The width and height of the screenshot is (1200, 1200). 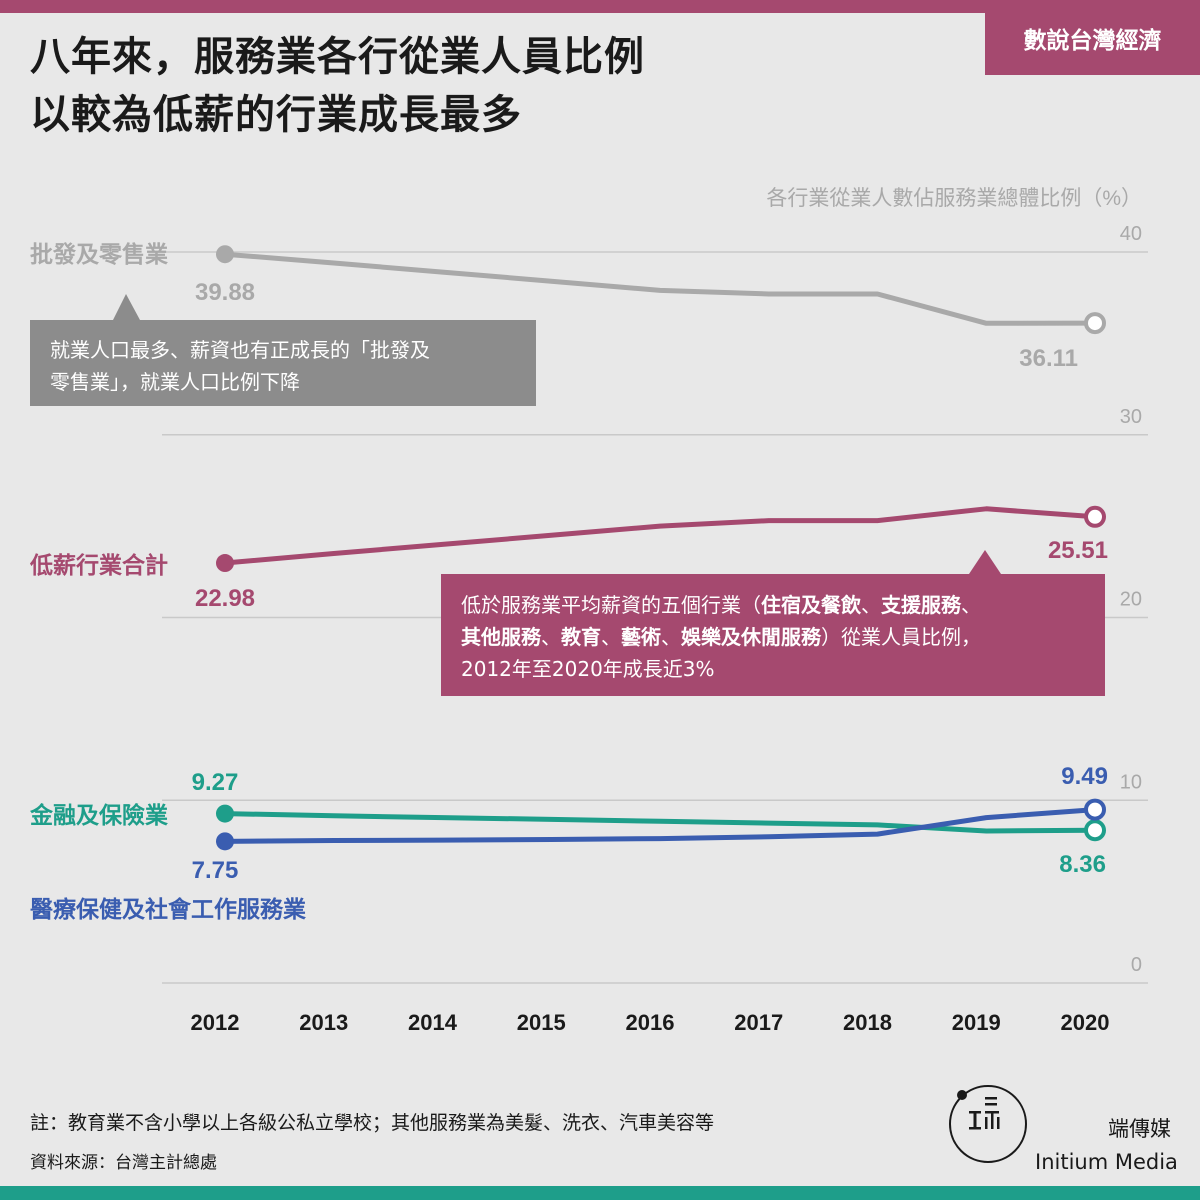 What do you see at coordinates (99, 815) in the screenshot?
I see `series-name-label-2: 金融及保險業` at bounding box center [99, 815].